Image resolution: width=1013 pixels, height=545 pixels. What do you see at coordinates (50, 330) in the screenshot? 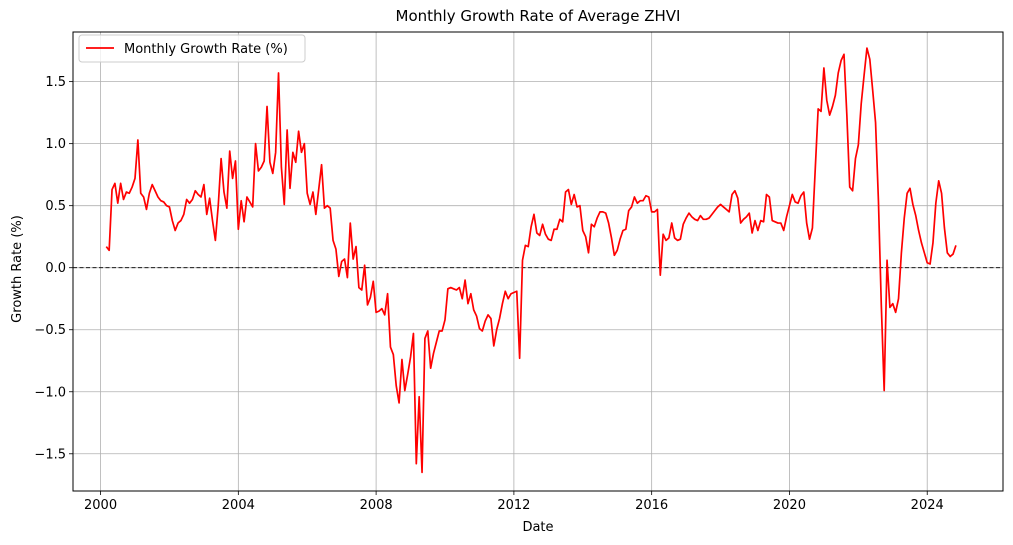
I see `y-tick-label: −0.5` at bounding box center [50, 330].